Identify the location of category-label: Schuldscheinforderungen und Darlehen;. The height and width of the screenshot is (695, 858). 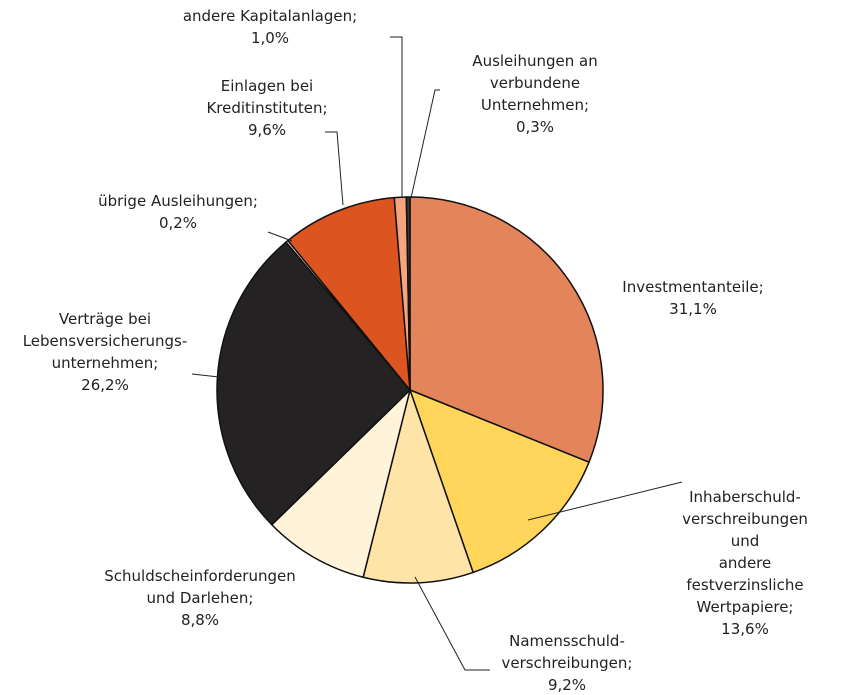
(200, 587).